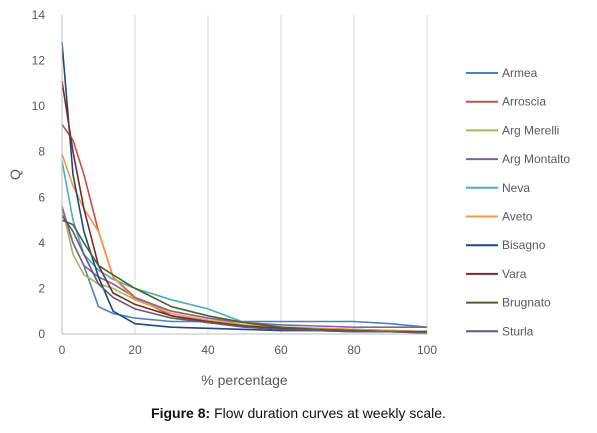  Describe the element at coordinates (518, 331) in the screenshot. I see `legend-label: Sturla` at that location.